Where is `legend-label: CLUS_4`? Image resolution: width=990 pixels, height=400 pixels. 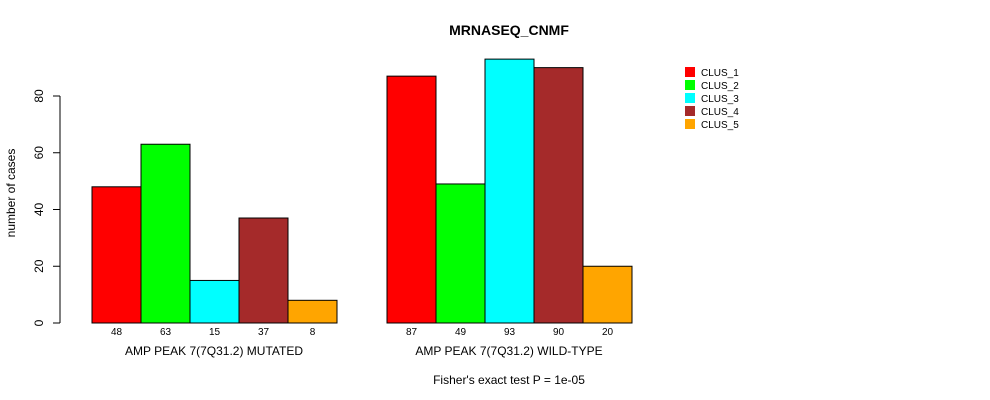 legend-label: CLUS_4 is located at coordinates (720, 112).